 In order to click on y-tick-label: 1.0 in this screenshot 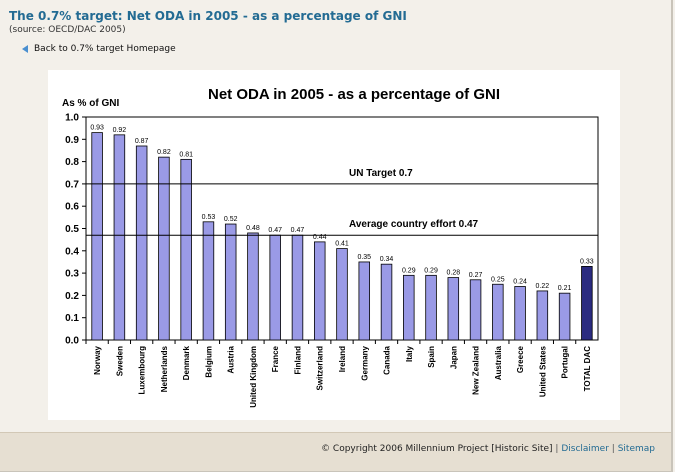, I will do `click(72, 118)`.